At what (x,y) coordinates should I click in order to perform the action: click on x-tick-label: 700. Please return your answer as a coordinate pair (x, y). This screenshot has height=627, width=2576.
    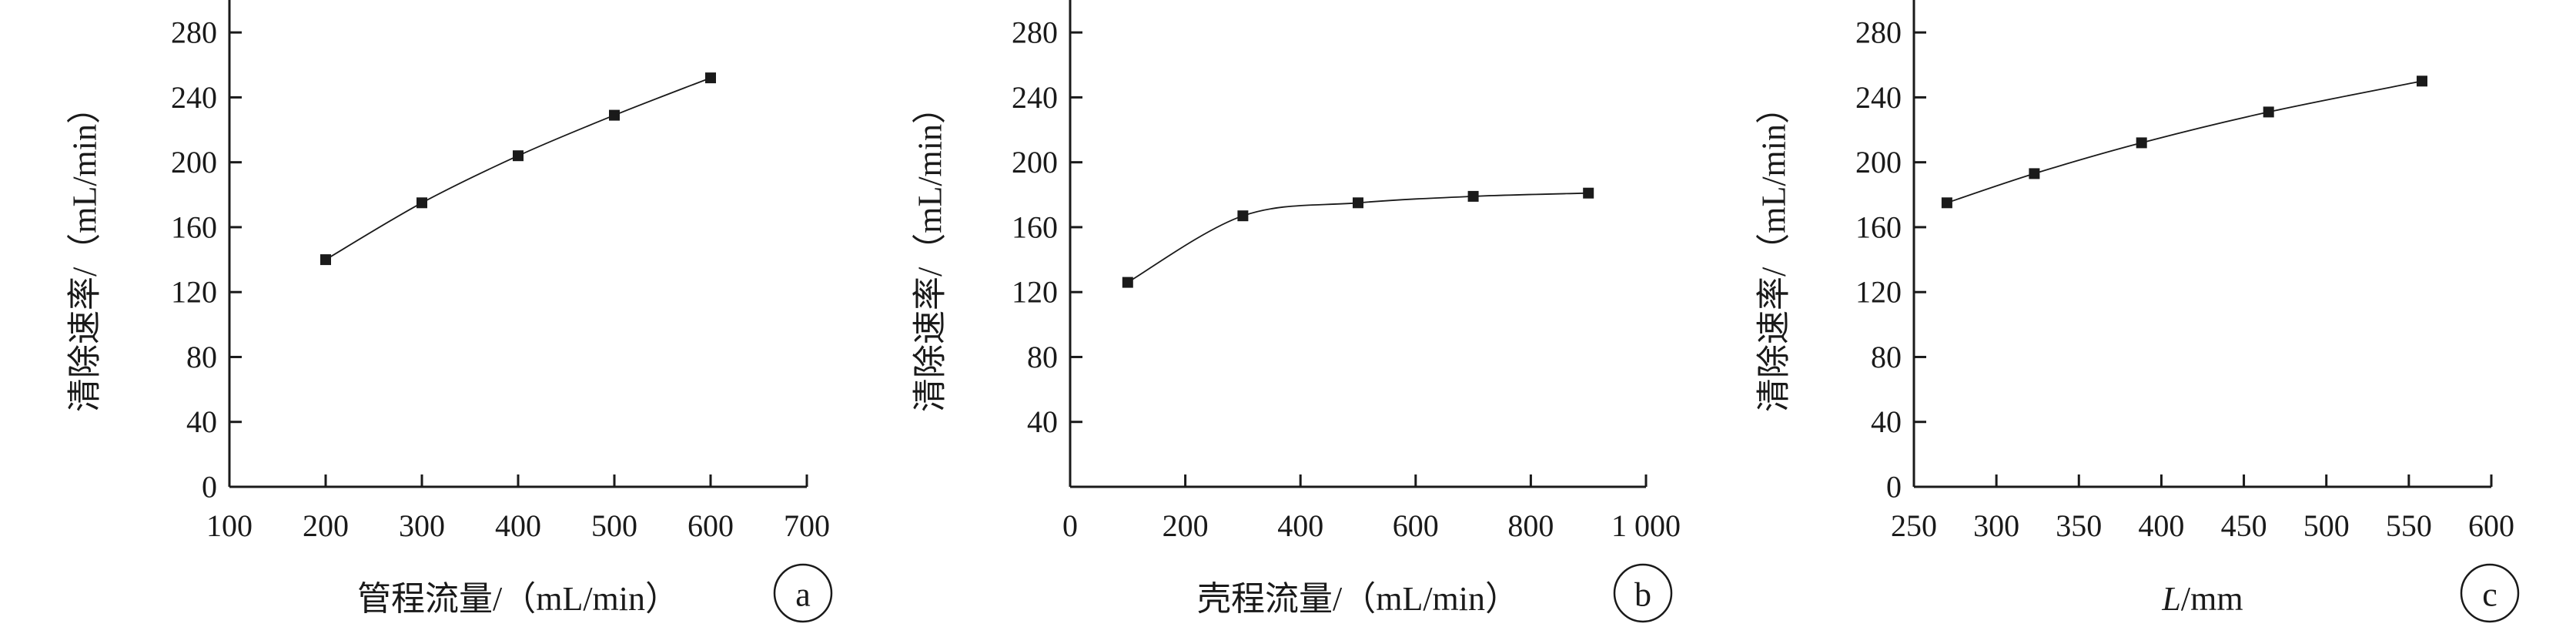
    Looking at the image, I should click on (807, 525).